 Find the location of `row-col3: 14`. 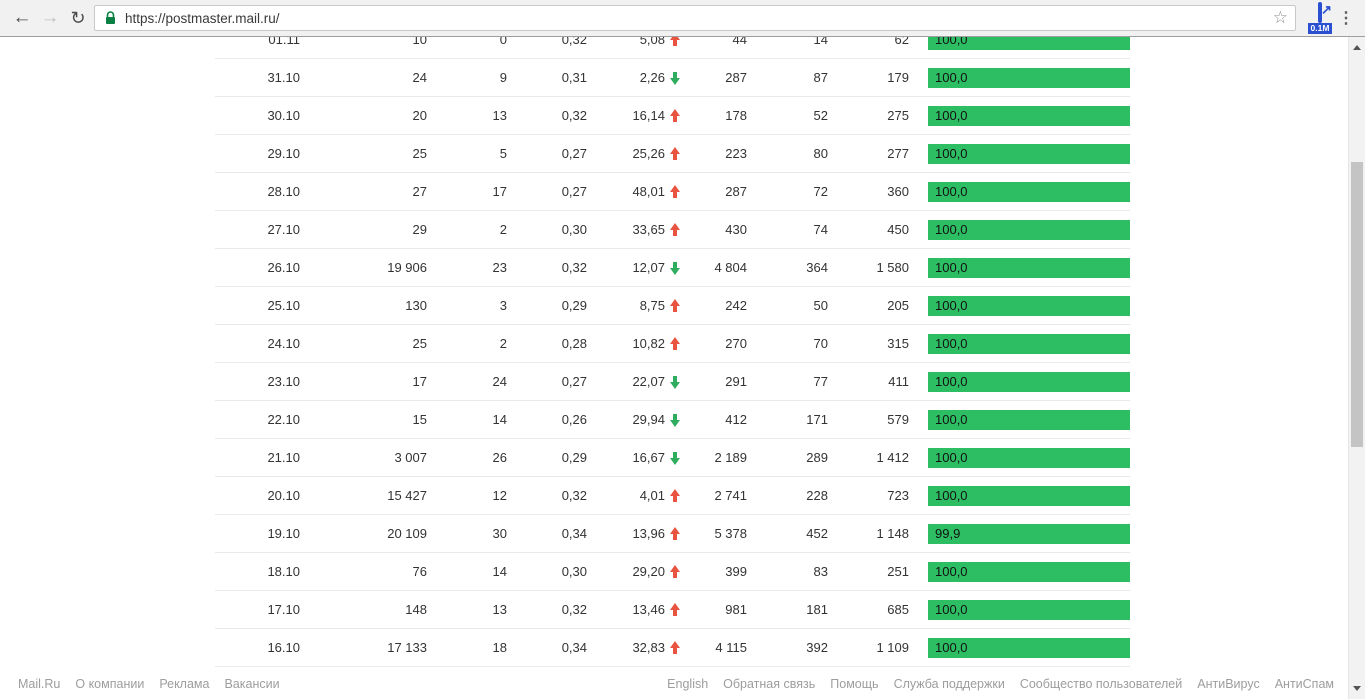

row-col3: 14 is located at coordinates (499, 571).